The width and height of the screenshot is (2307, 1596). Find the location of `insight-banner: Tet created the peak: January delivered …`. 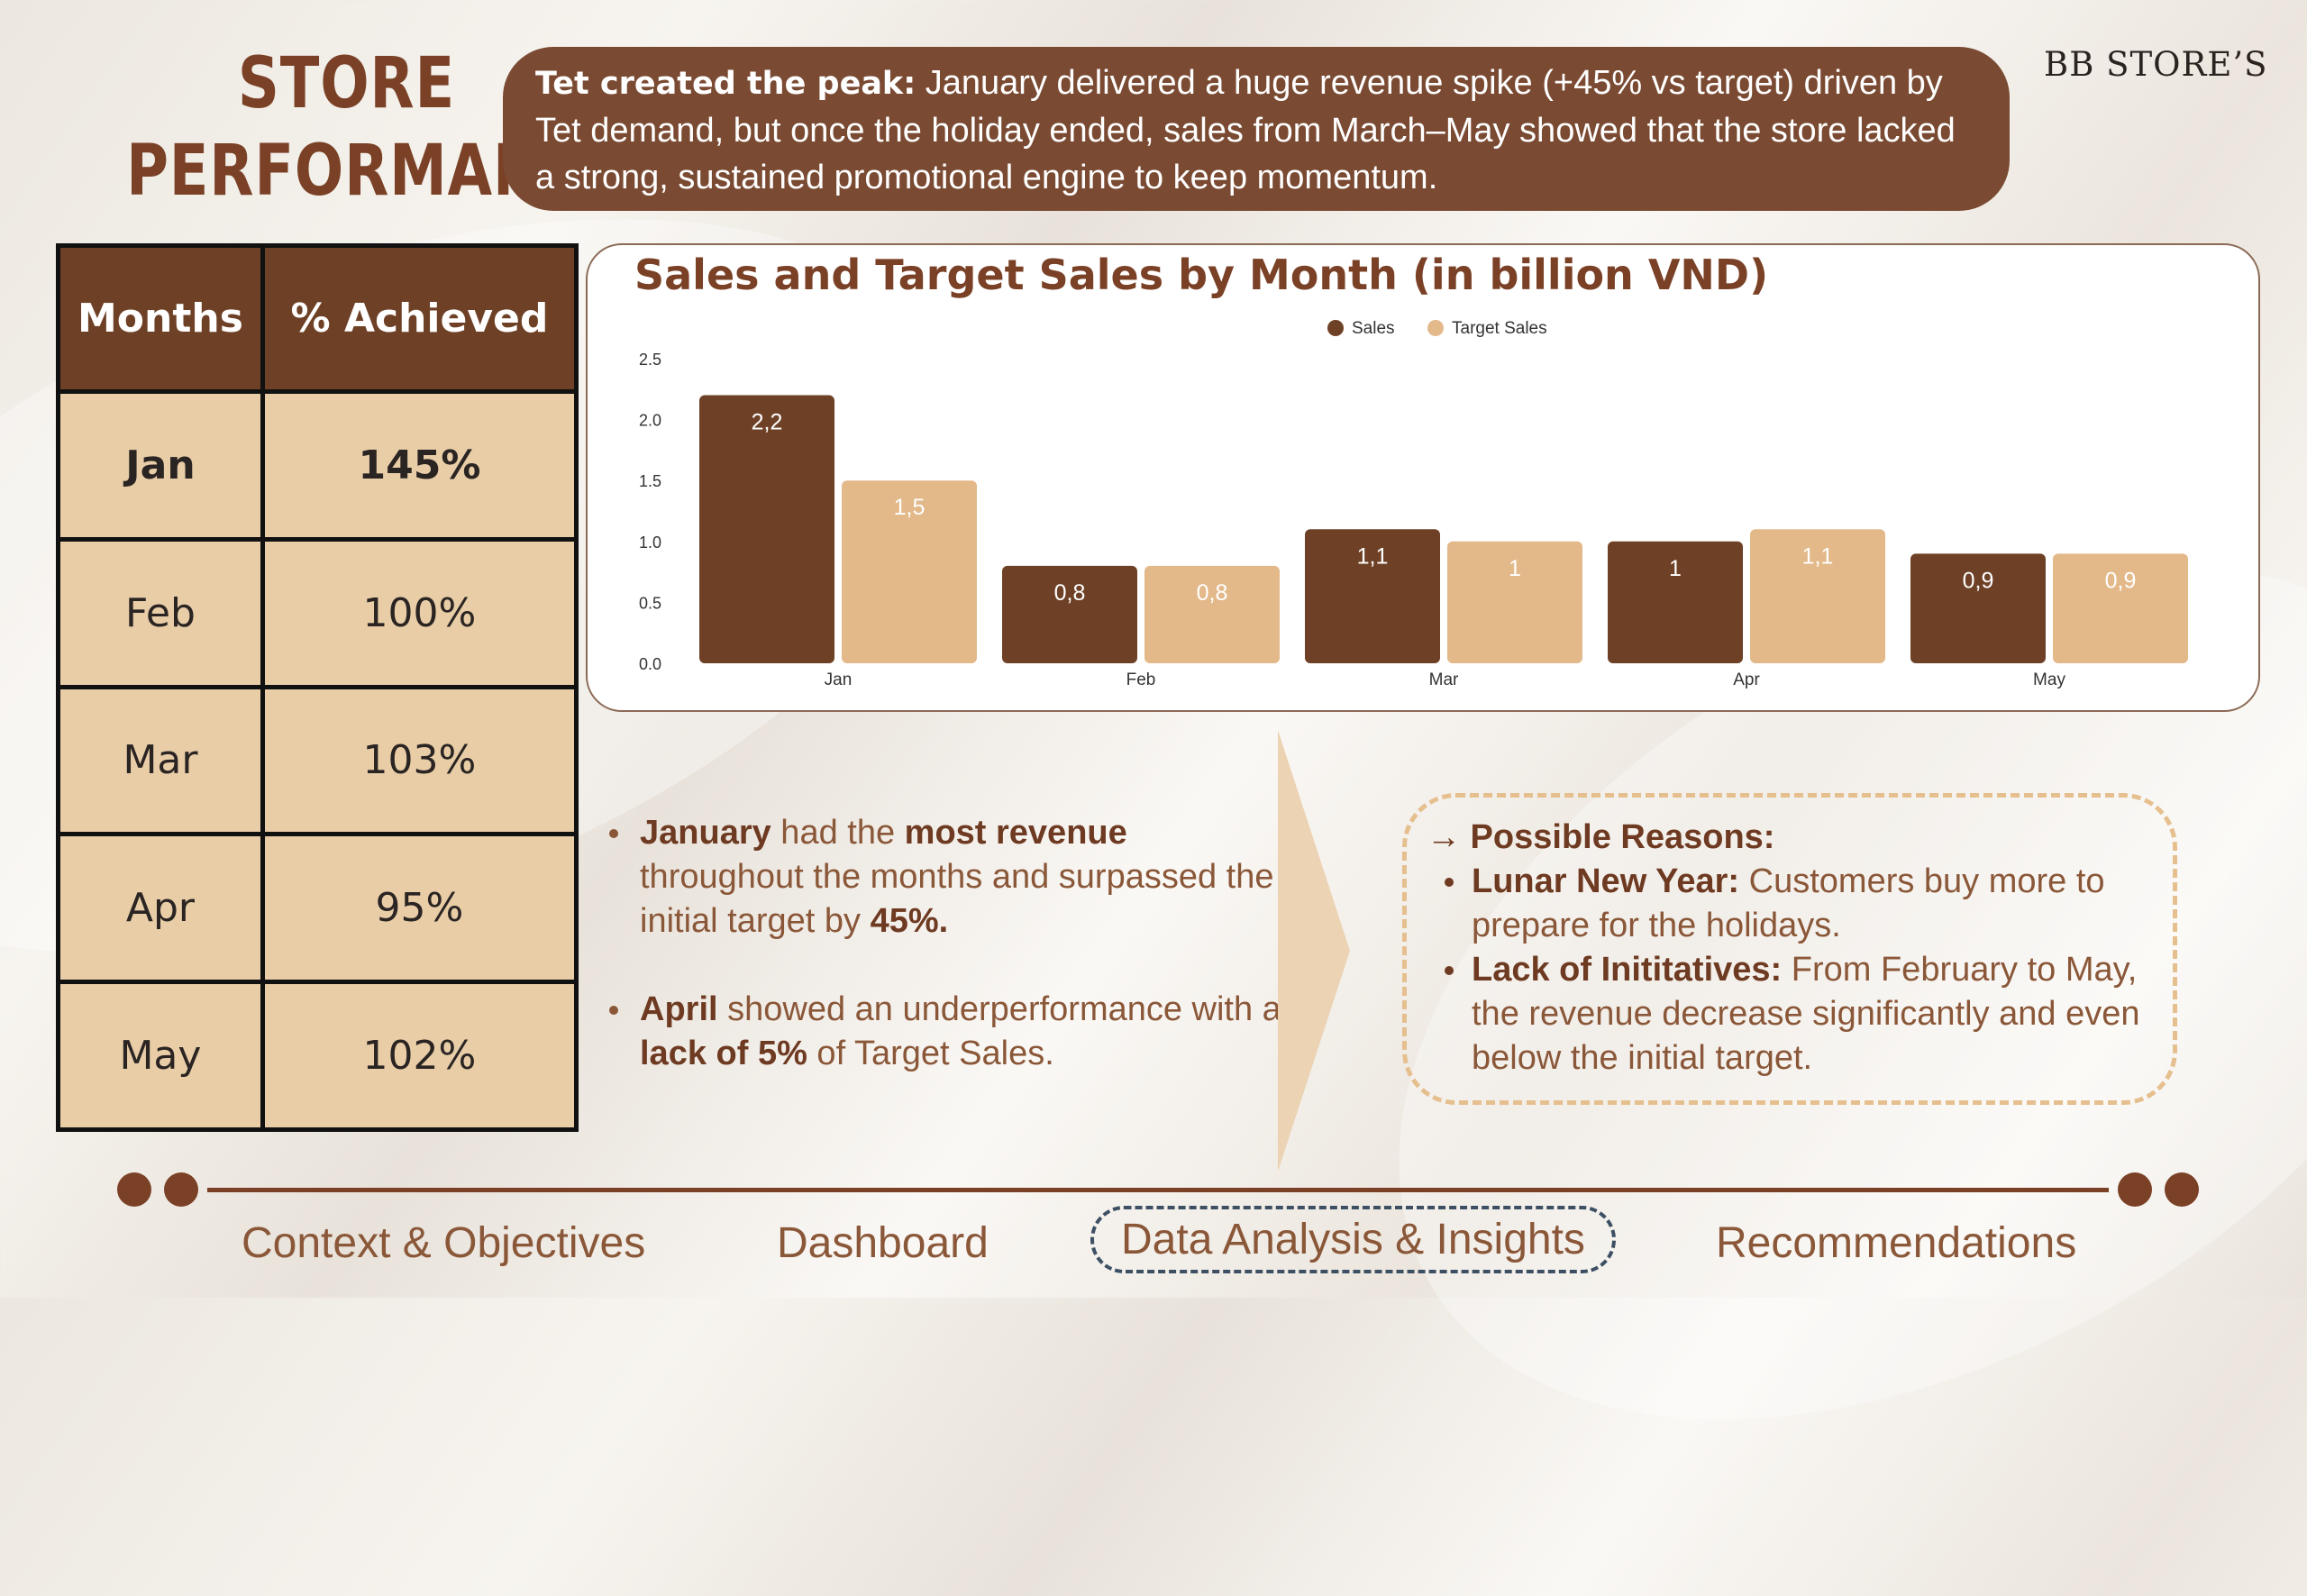

insight-banner: Tet created the peak: January delivered … is located at coordinates (1256, 129).